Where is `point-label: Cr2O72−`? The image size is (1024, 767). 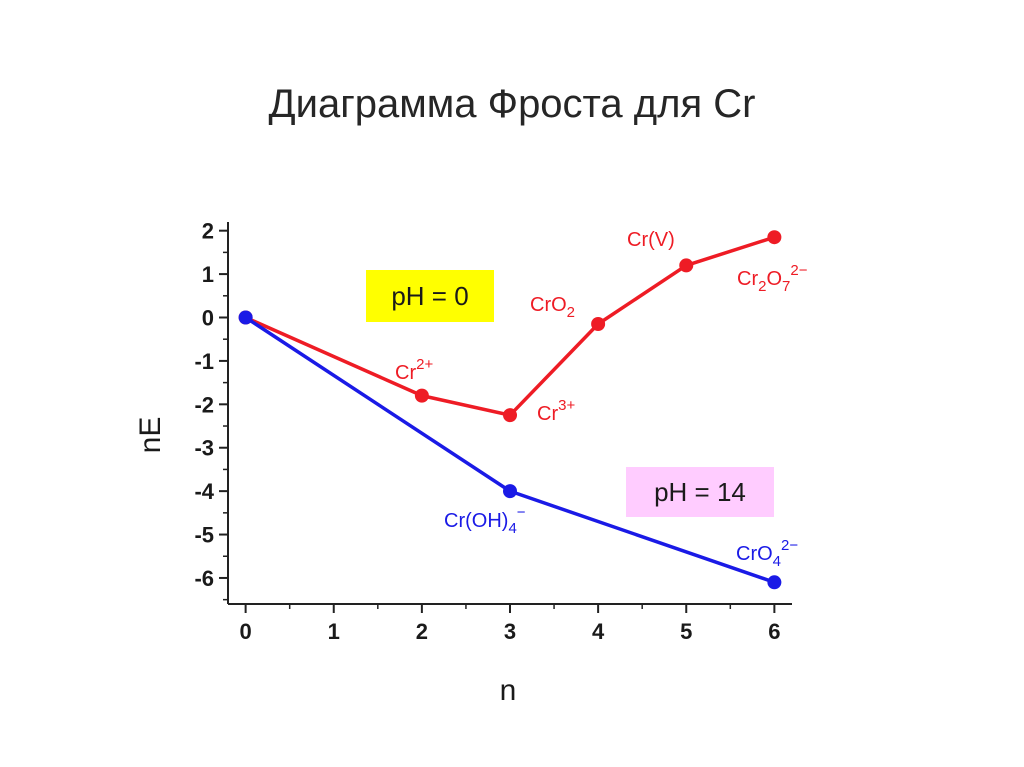
point-label: Cr2O72− is located at coordinates (772, 278).